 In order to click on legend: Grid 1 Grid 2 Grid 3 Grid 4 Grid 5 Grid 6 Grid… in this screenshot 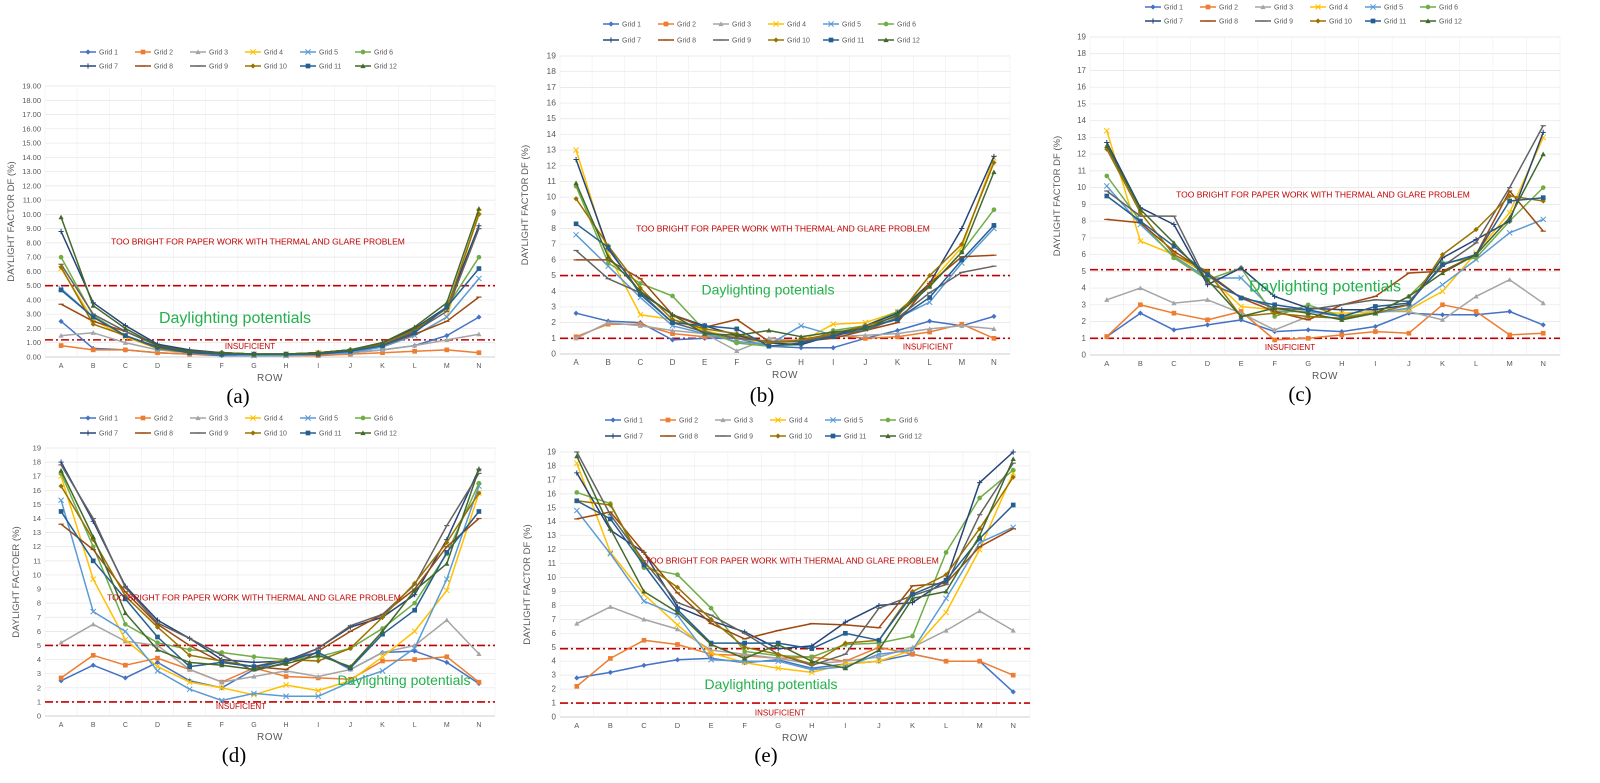, I will do `click(763, 429)`.